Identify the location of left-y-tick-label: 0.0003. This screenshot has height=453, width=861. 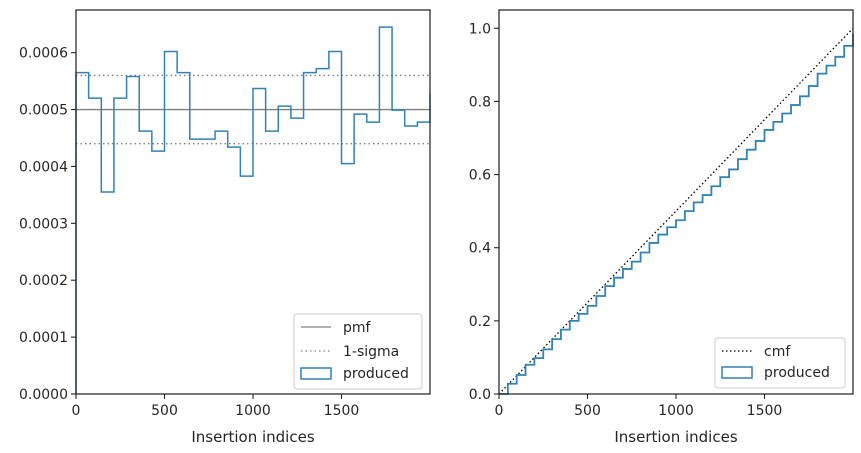
(43, 224).